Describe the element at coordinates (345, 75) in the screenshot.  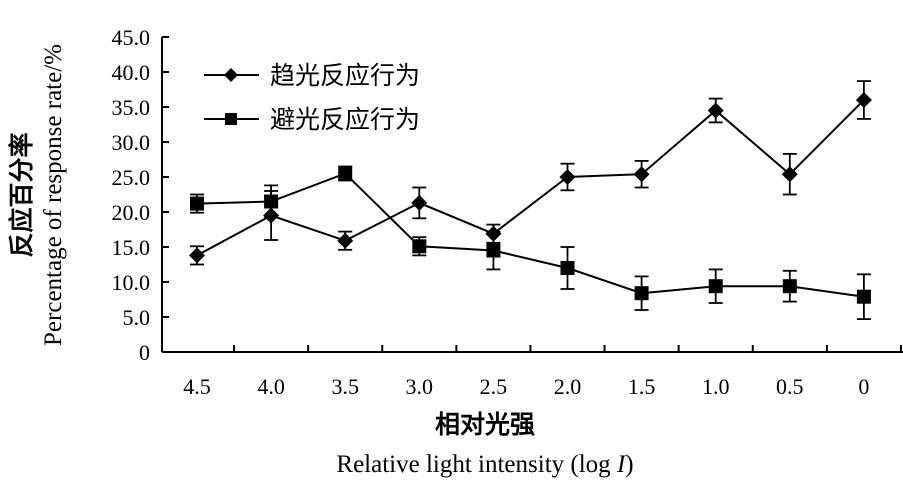
I see `legend-label-phototaxis: 趋光反应行为` at that location.